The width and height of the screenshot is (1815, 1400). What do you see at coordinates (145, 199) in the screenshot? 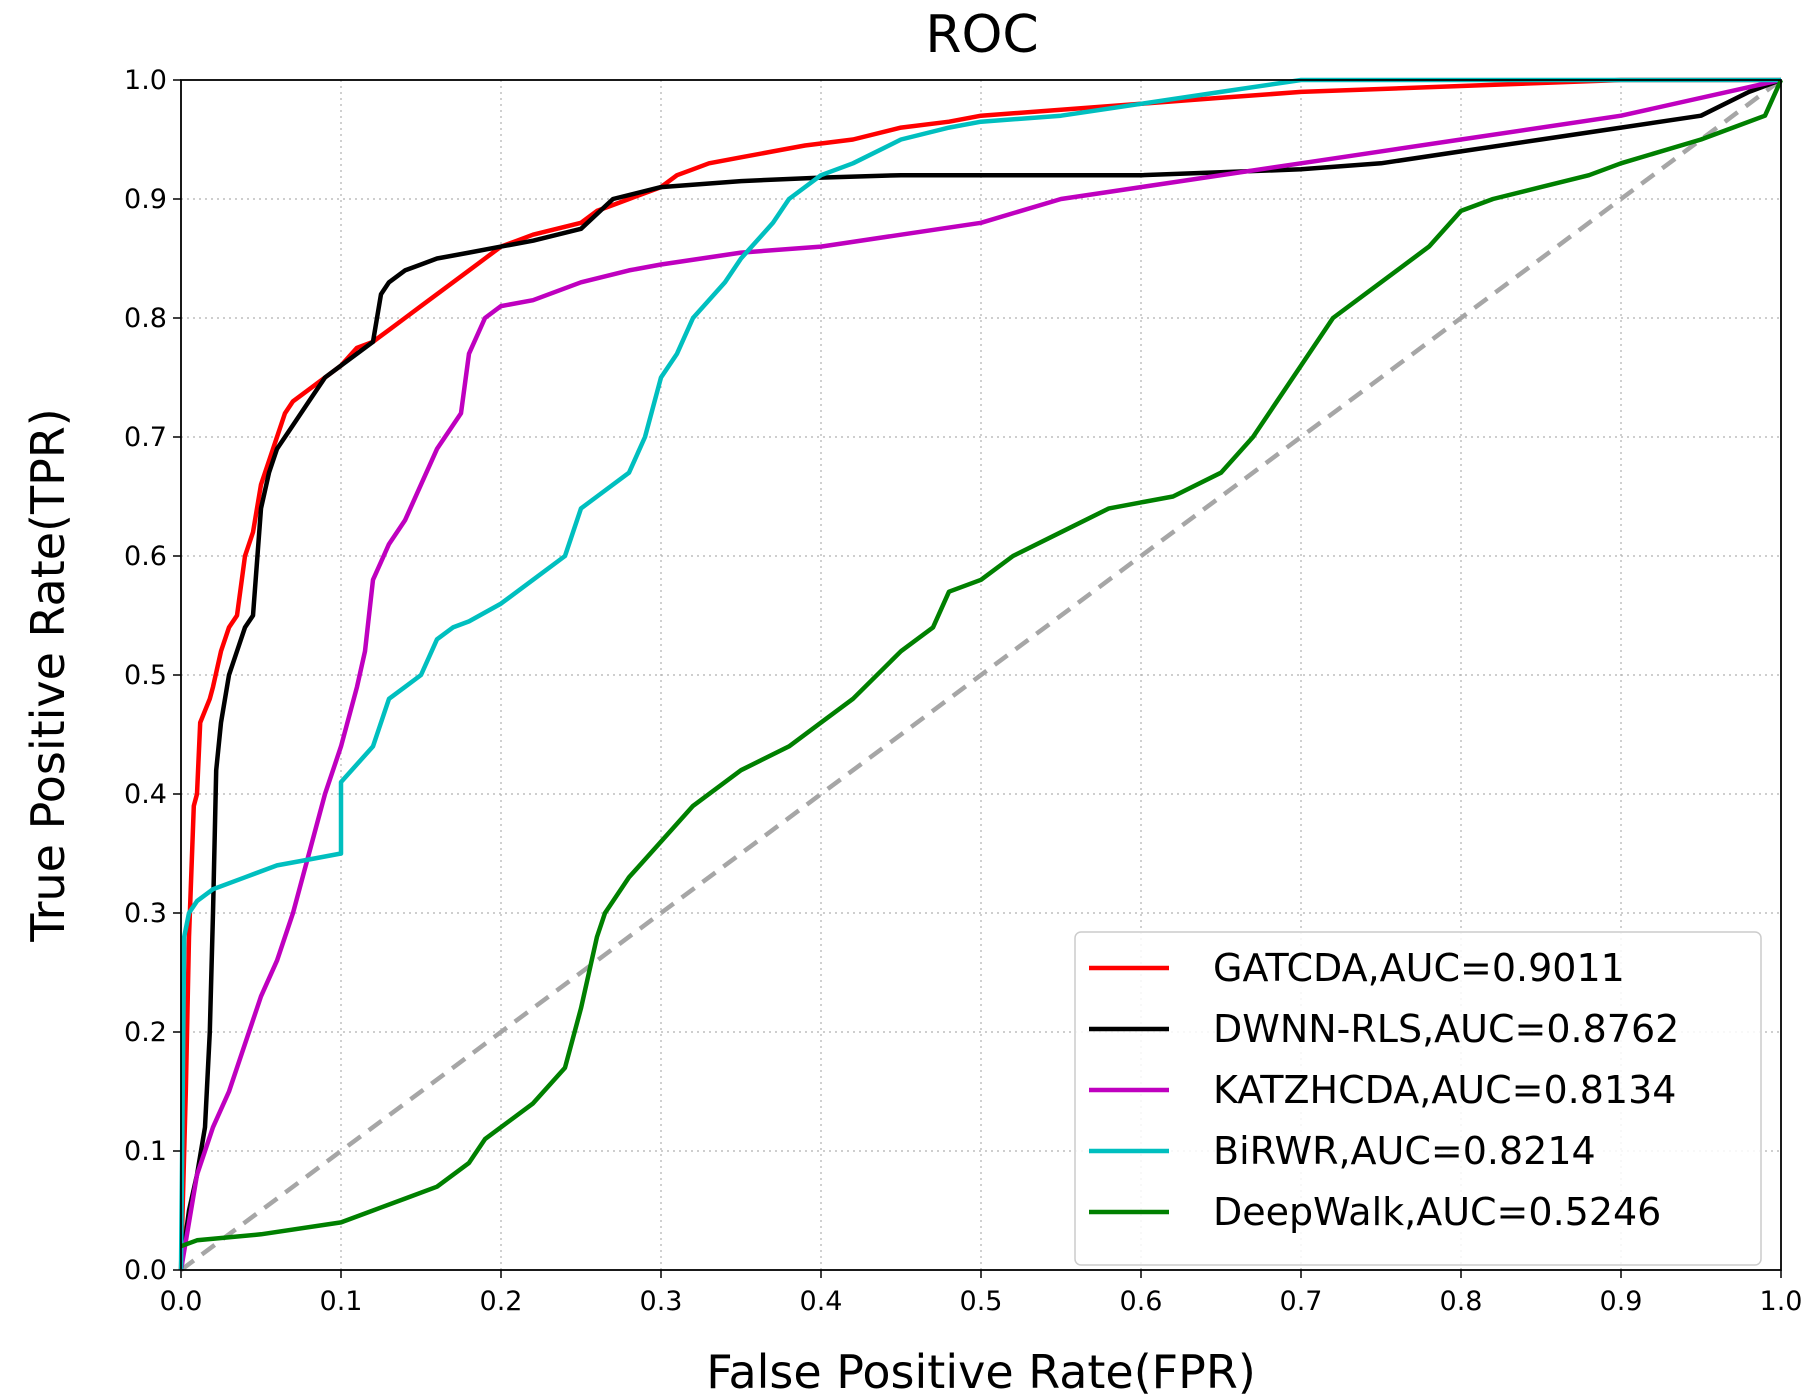
I see `y-tick-label: 0.9` at bounding box center [145, 199].